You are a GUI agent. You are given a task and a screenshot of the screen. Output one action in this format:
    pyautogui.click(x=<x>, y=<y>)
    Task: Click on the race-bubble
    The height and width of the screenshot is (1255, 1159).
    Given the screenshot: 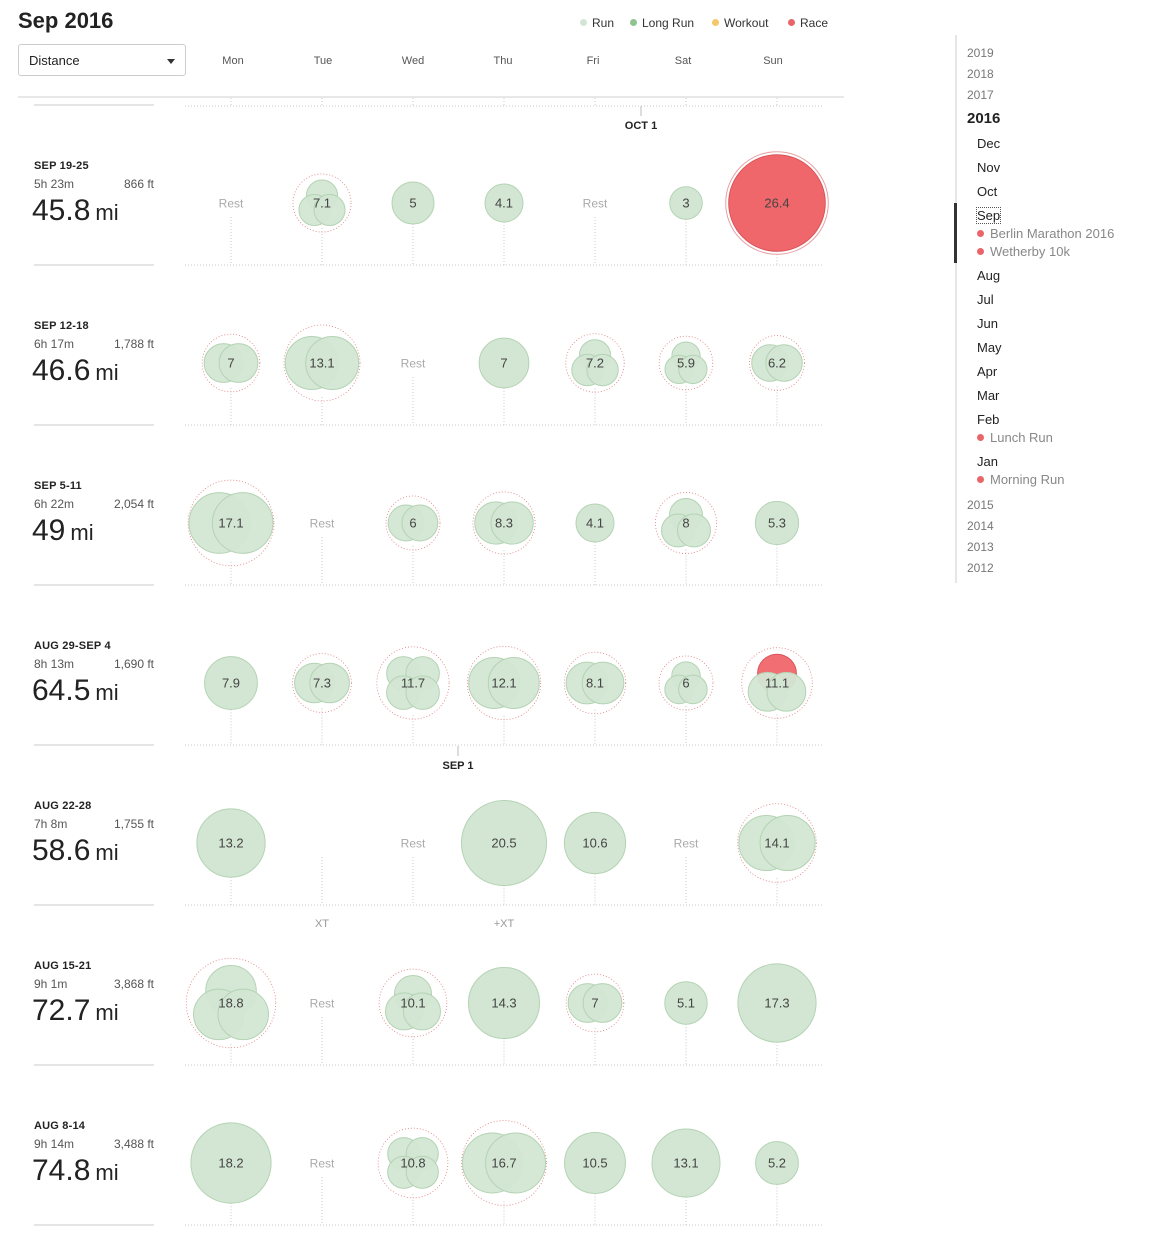 What is the action you would take?
    pyautogui.click(x=777, y=203)
    